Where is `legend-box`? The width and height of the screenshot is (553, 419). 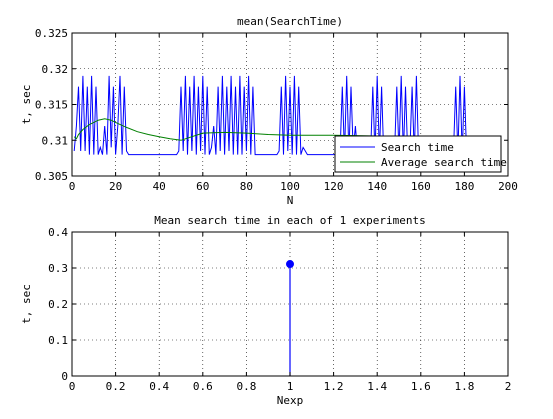
legend-box is located at coordinates (418, 154).